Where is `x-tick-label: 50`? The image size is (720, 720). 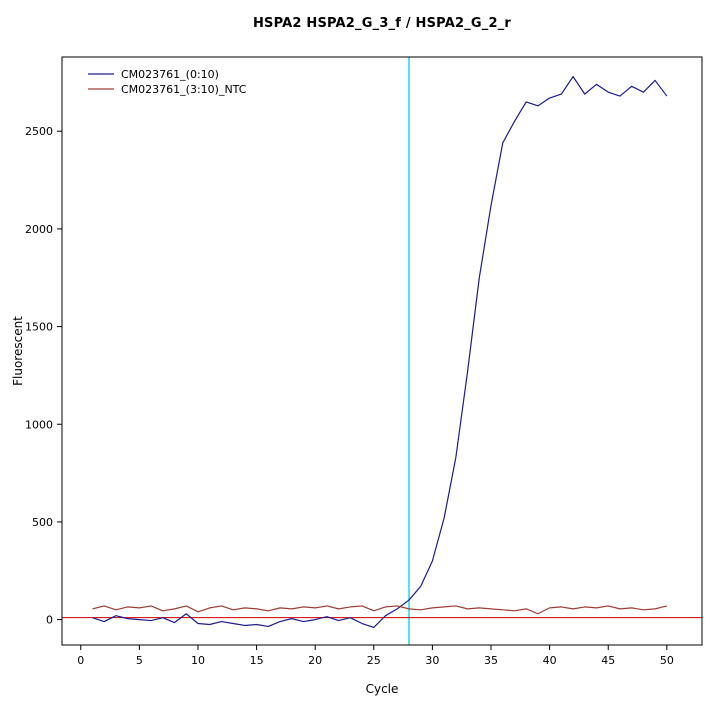
x-tick-label: 50 is located at coordinates (667, 660).